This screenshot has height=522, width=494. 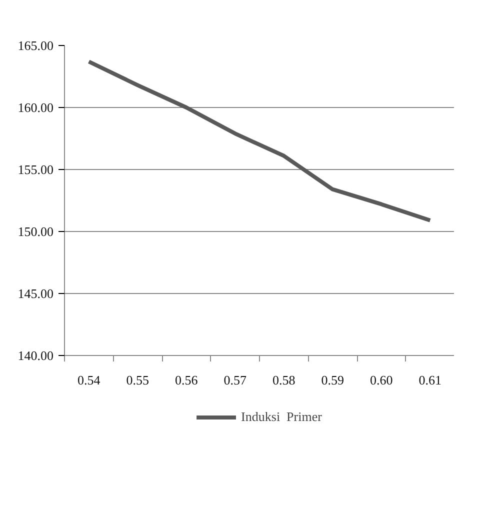 What do you see at coordinates (235, 380) in the screenshot?
I see `x-tick-label: 0.57` at bounding box center [235, 380].